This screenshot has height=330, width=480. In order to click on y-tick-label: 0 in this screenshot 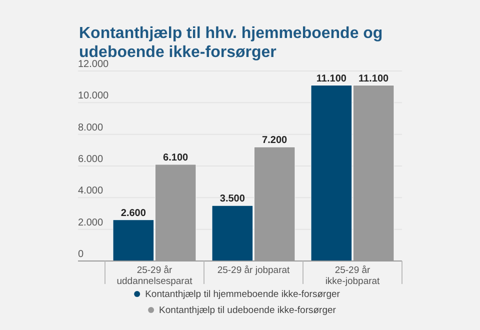, I will do `click(81, 254)`.